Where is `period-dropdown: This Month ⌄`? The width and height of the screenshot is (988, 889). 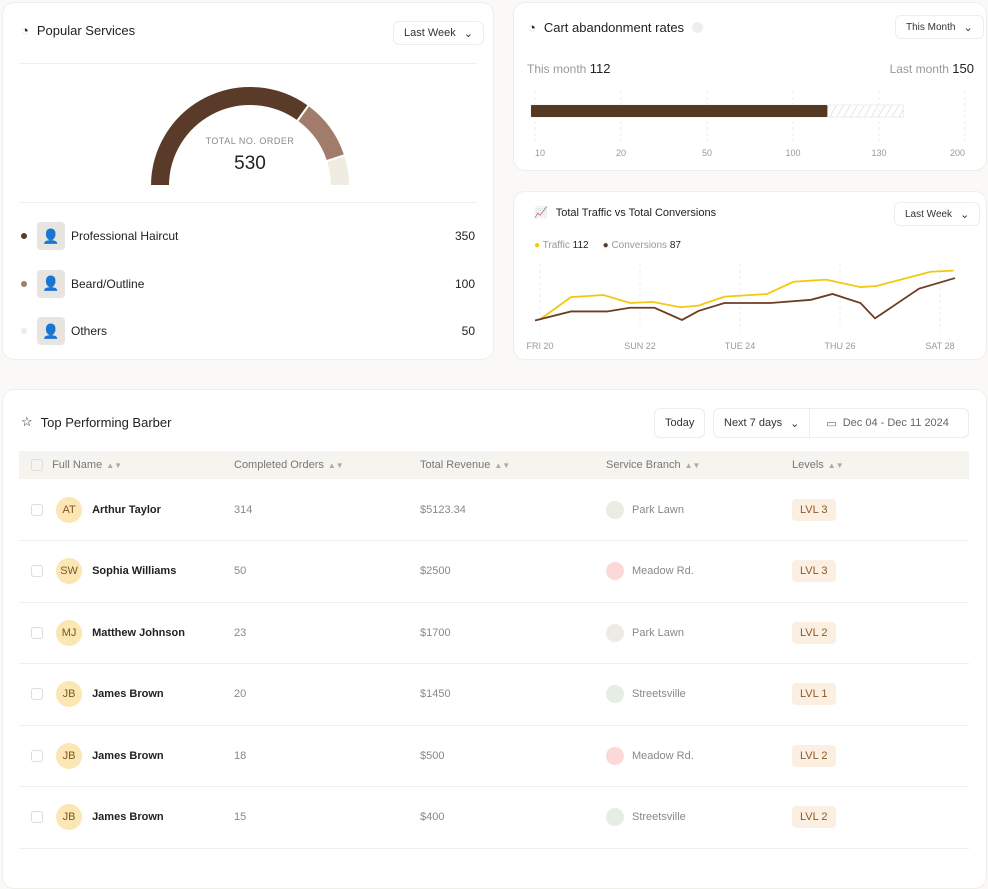
period-dropdown: This Month ⌄ is located at coordinates (939, 27).